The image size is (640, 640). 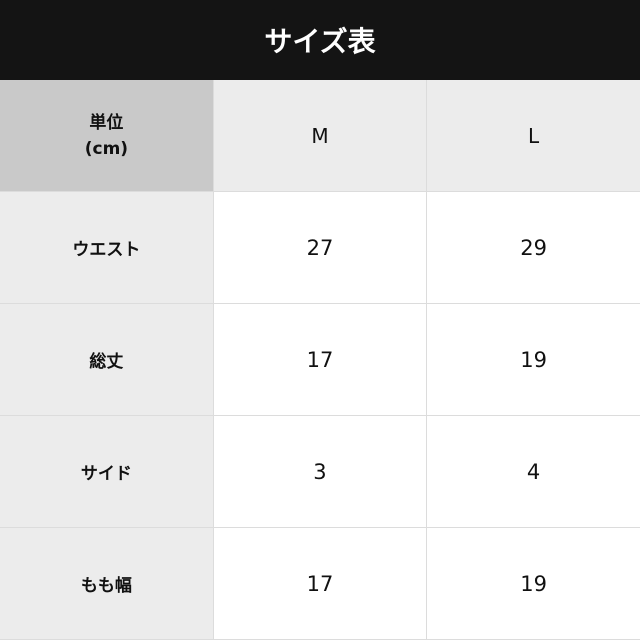 What do you see at coordinates (107, 583) in the screenshot?
I see `row-label: もも幅` at bounding box center [107, 583].